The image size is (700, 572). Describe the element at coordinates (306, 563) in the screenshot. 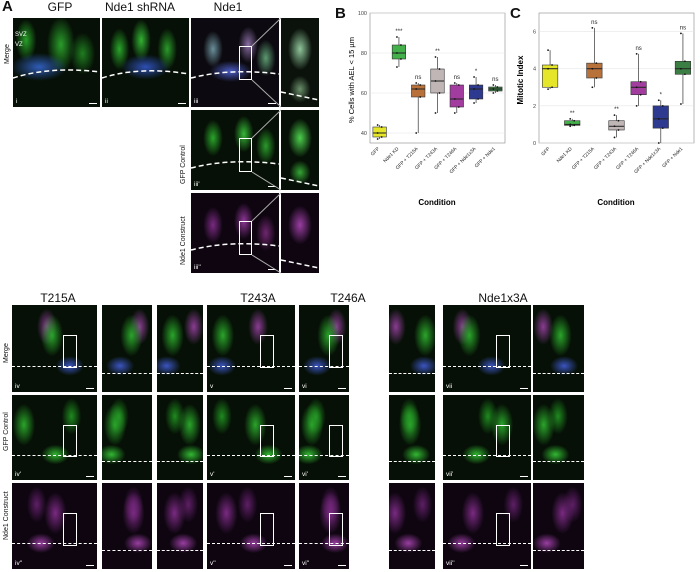

I see `tile-label: vi''` at that location.